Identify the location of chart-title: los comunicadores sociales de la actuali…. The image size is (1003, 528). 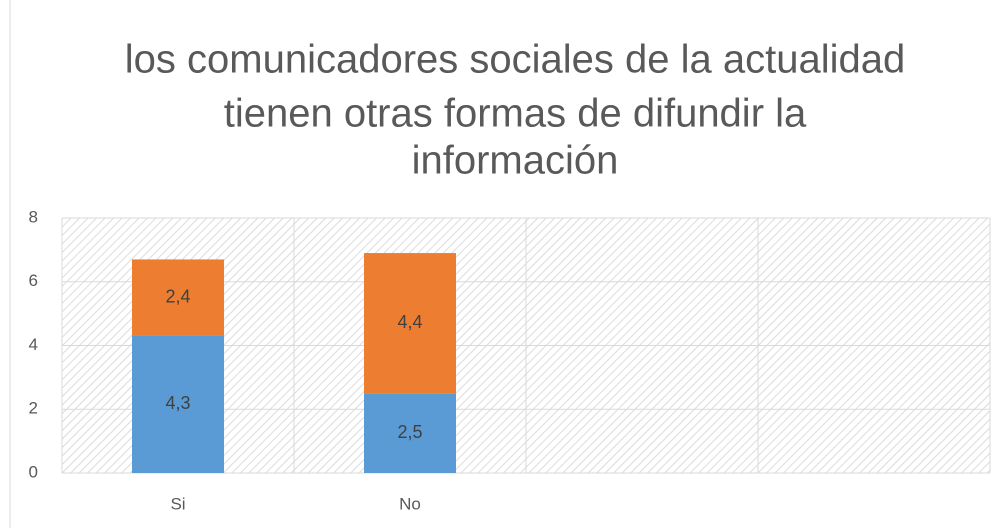
(515, 60).